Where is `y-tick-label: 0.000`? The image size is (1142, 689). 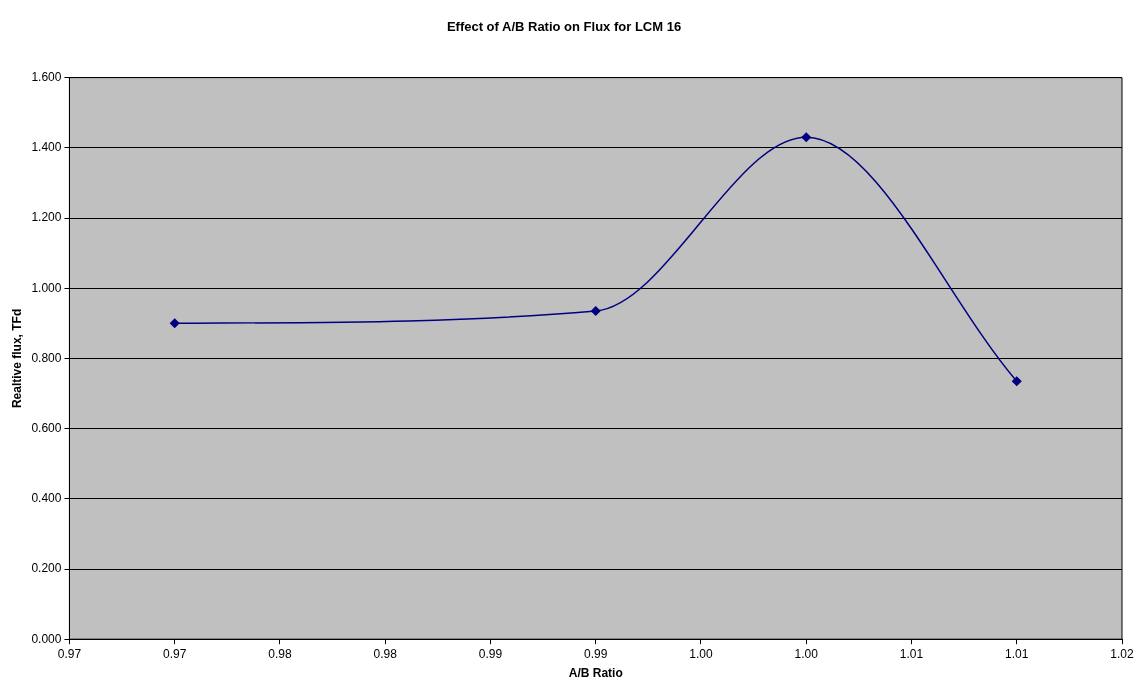
y-tick-label: 0.000 is located at coordinates (46, 638).